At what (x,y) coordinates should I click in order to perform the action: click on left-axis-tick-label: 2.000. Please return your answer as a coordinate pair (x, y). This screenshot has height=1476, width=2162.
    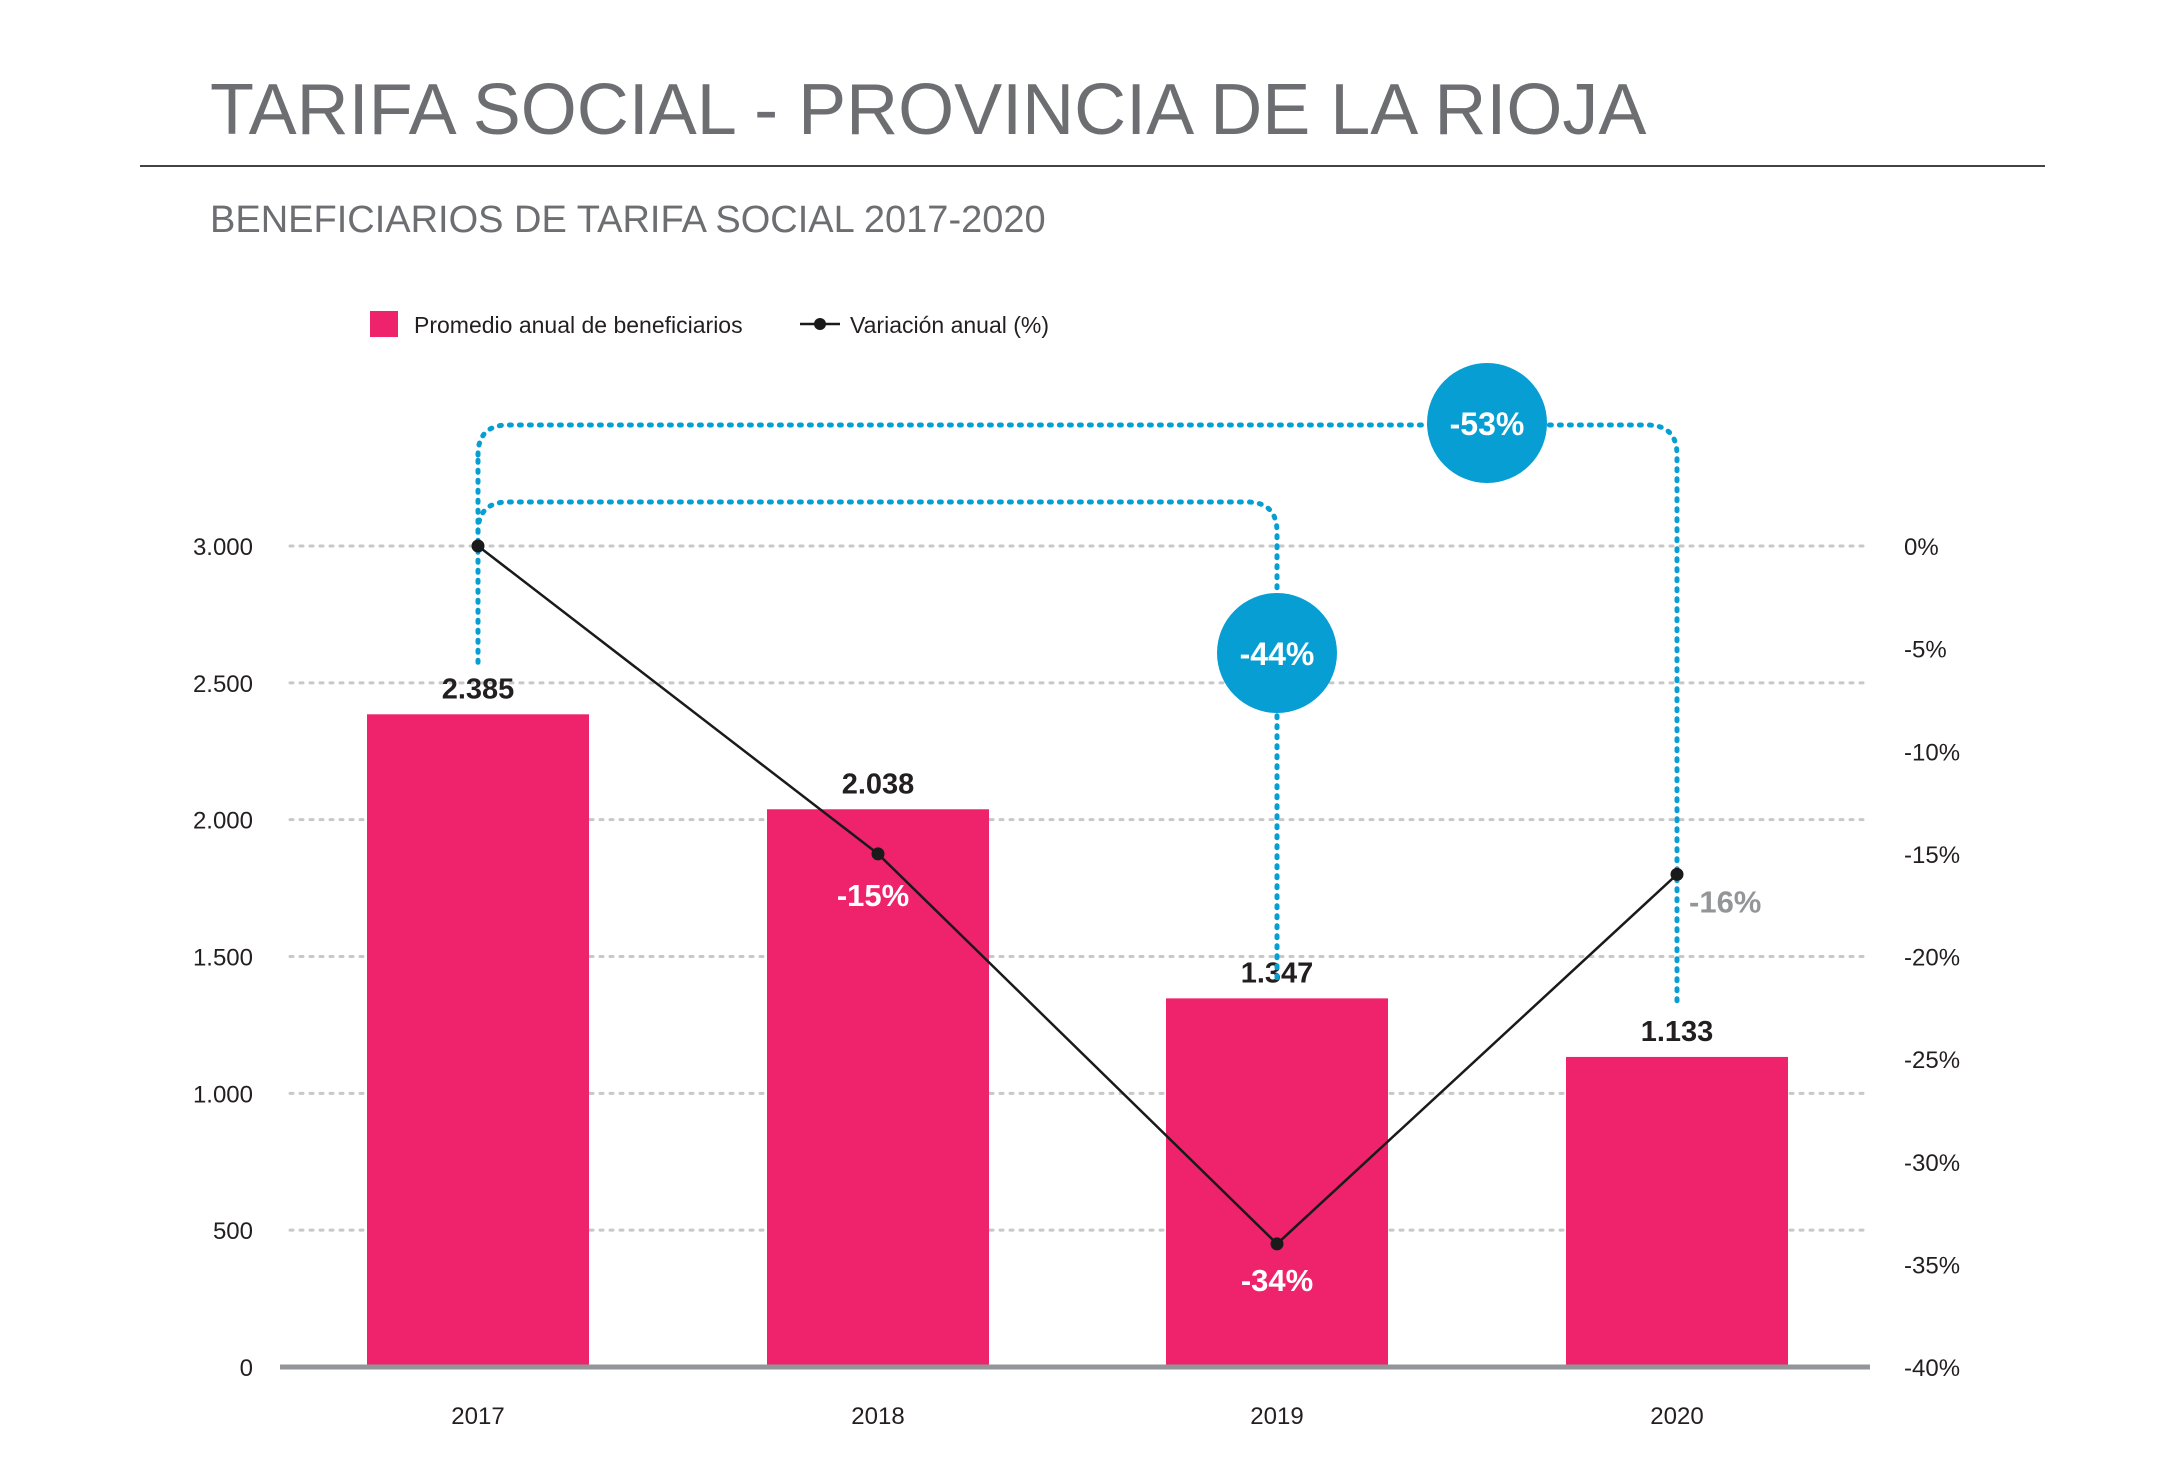
    Looking at the image, I should click on (223, 821).